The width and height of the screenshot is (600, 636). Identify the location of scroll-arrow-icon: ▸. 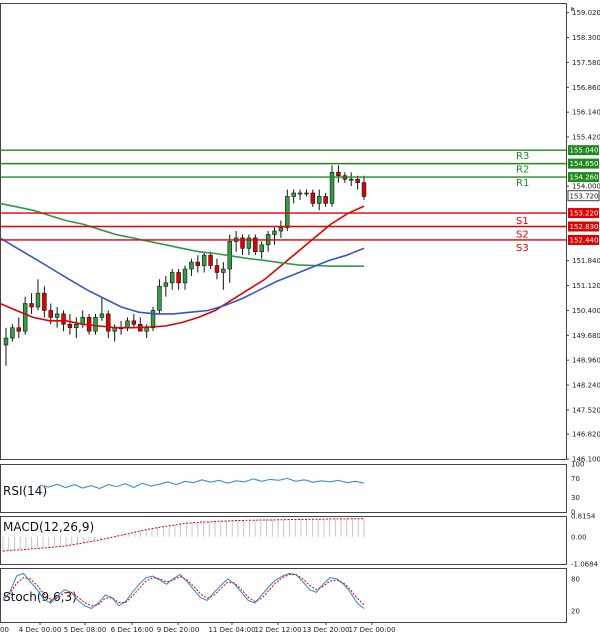
(573, 8).